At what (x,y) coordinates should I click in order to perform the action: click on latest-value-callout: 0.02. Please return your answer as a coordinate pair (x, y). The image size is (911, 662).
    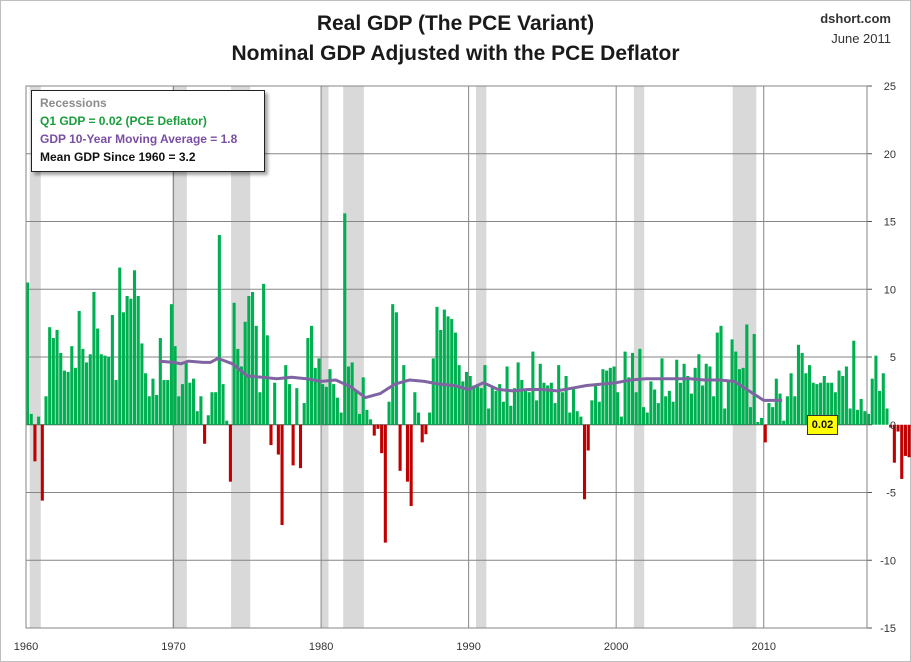
    Looking at the image, I should click on (822, 425).